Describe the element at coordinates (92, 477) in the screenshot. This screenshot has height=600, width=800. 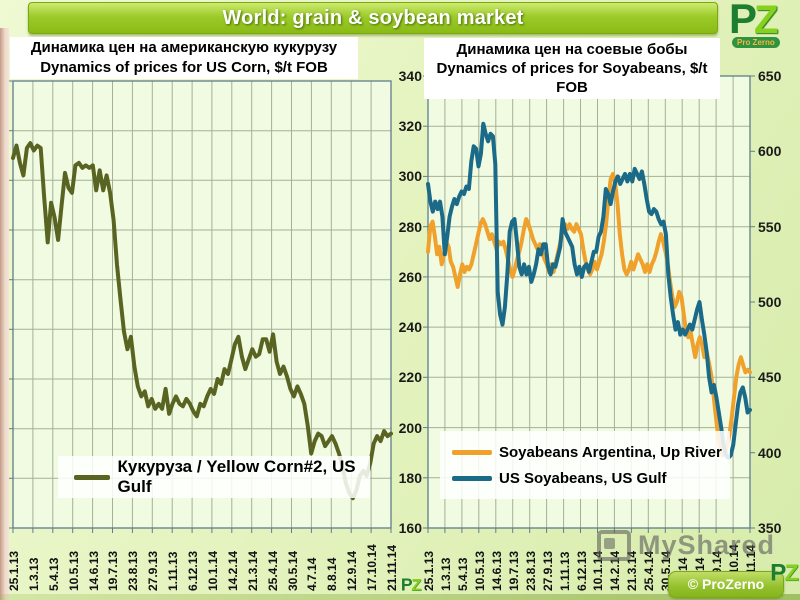
I see `corn-line-sample` at that location.